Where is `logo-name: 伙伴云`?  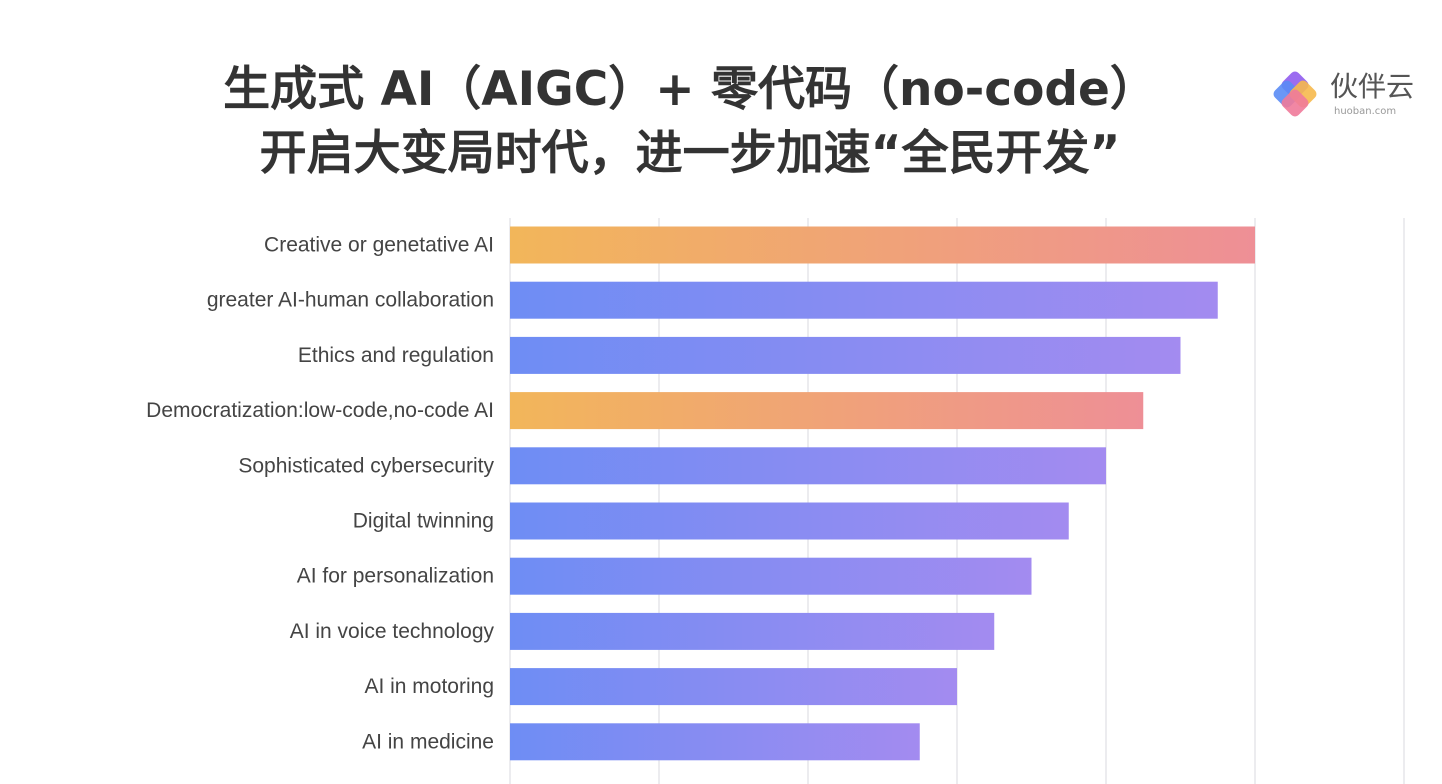 logo-name: 伙伴云 is located at coordinates (1372, 86).